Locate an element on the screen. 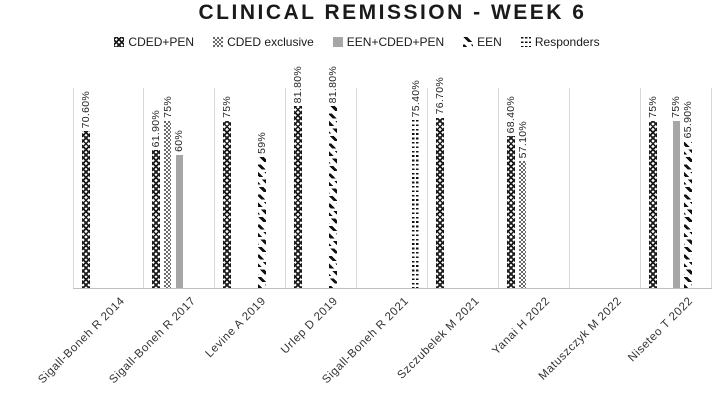  bar-data-label: 57.10% is located at coordinates (522, 139).